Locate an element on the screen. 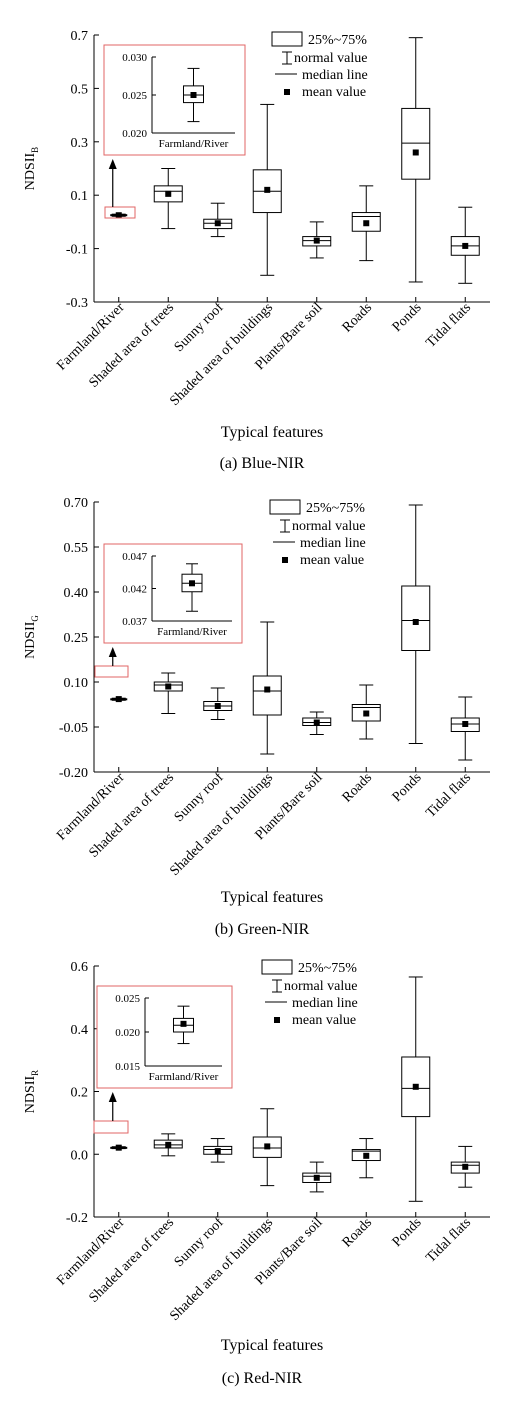 This screenshot has height=1410, width=518. y-tick-label: 0.1 is located at coordinates (80, 196).